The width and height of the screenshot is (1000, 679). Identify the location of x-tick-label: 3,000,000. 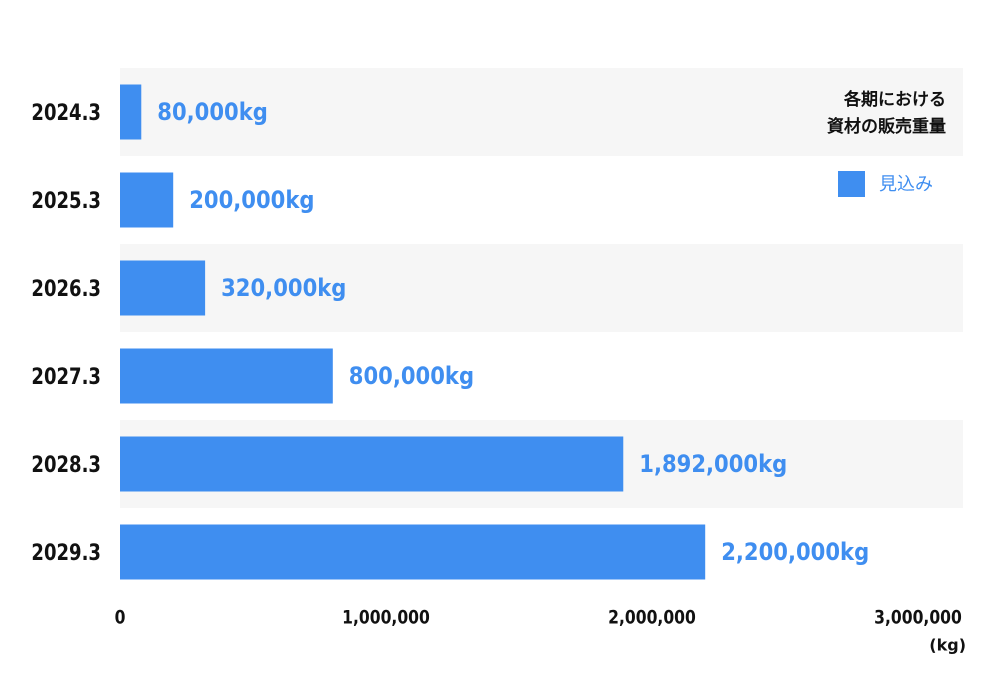
(918, 618).